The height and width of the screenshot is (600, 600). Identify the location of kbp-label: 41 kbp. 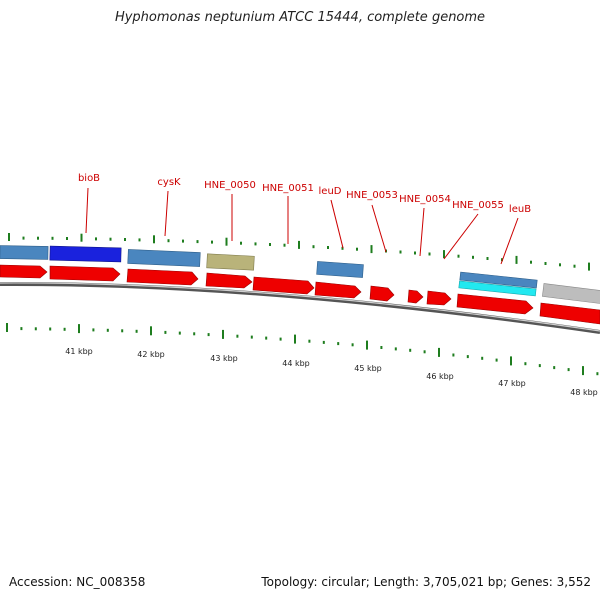
(79, 351).